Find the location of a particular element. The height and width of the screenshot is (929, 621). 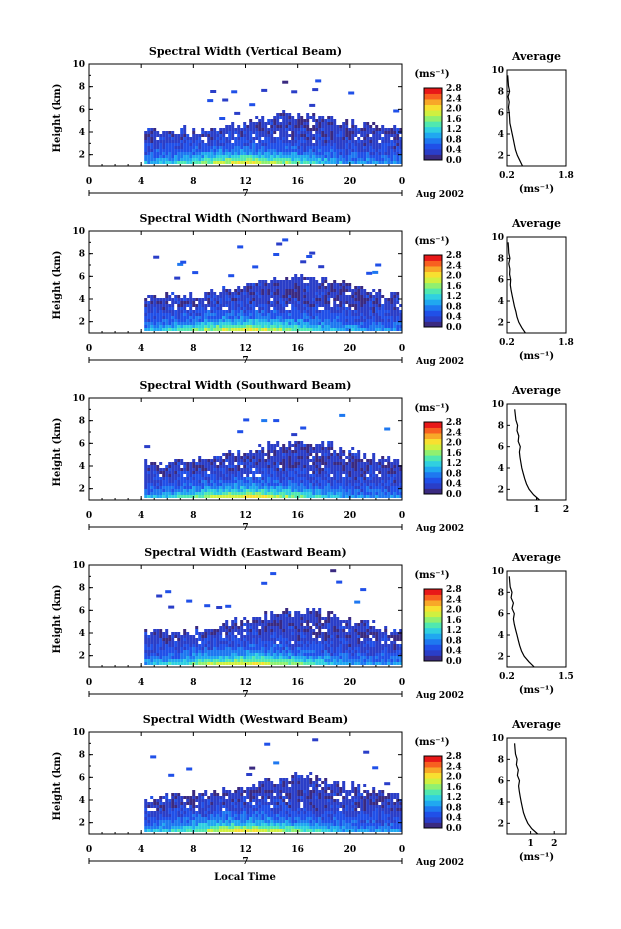

avg-x-tick-label: 1.5 is located at coordinates (566, 677).